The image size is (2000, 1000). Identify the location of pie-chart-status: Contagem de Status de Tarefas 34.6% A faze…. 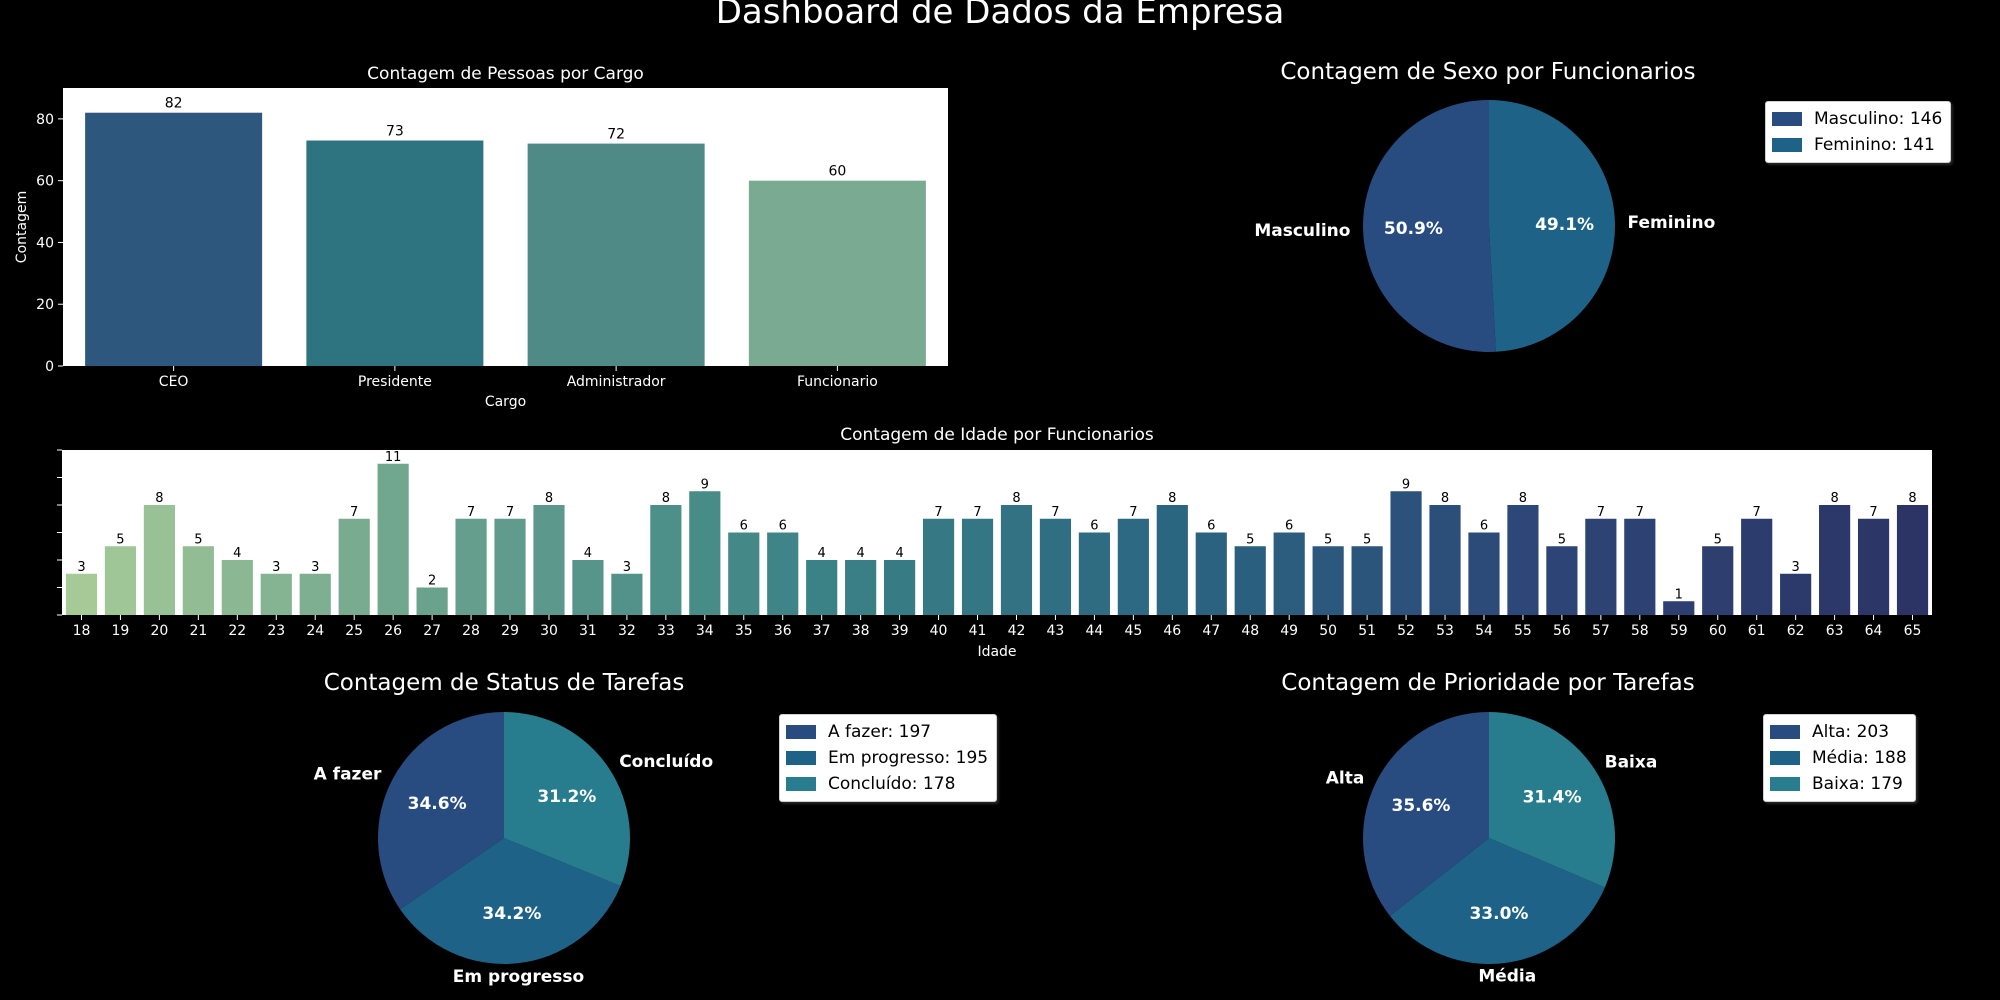
(514, 828).